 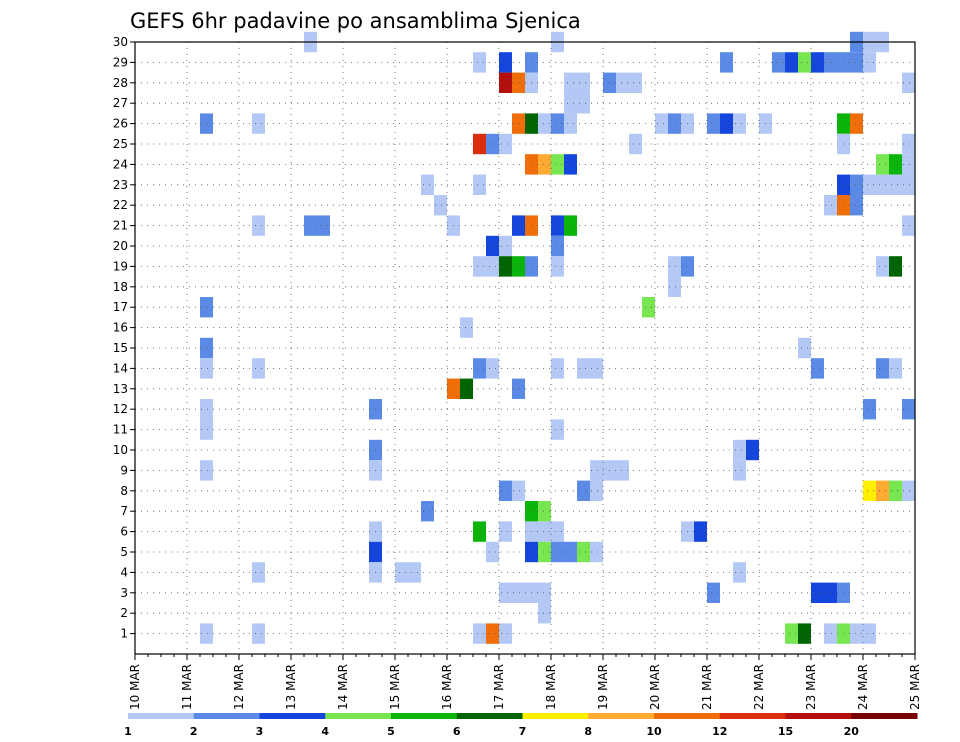 What do you see at coordinates (915, 687) in the screenshot?
I see `x-tick-label: 25 MAR` at bounding box center [915, 687].